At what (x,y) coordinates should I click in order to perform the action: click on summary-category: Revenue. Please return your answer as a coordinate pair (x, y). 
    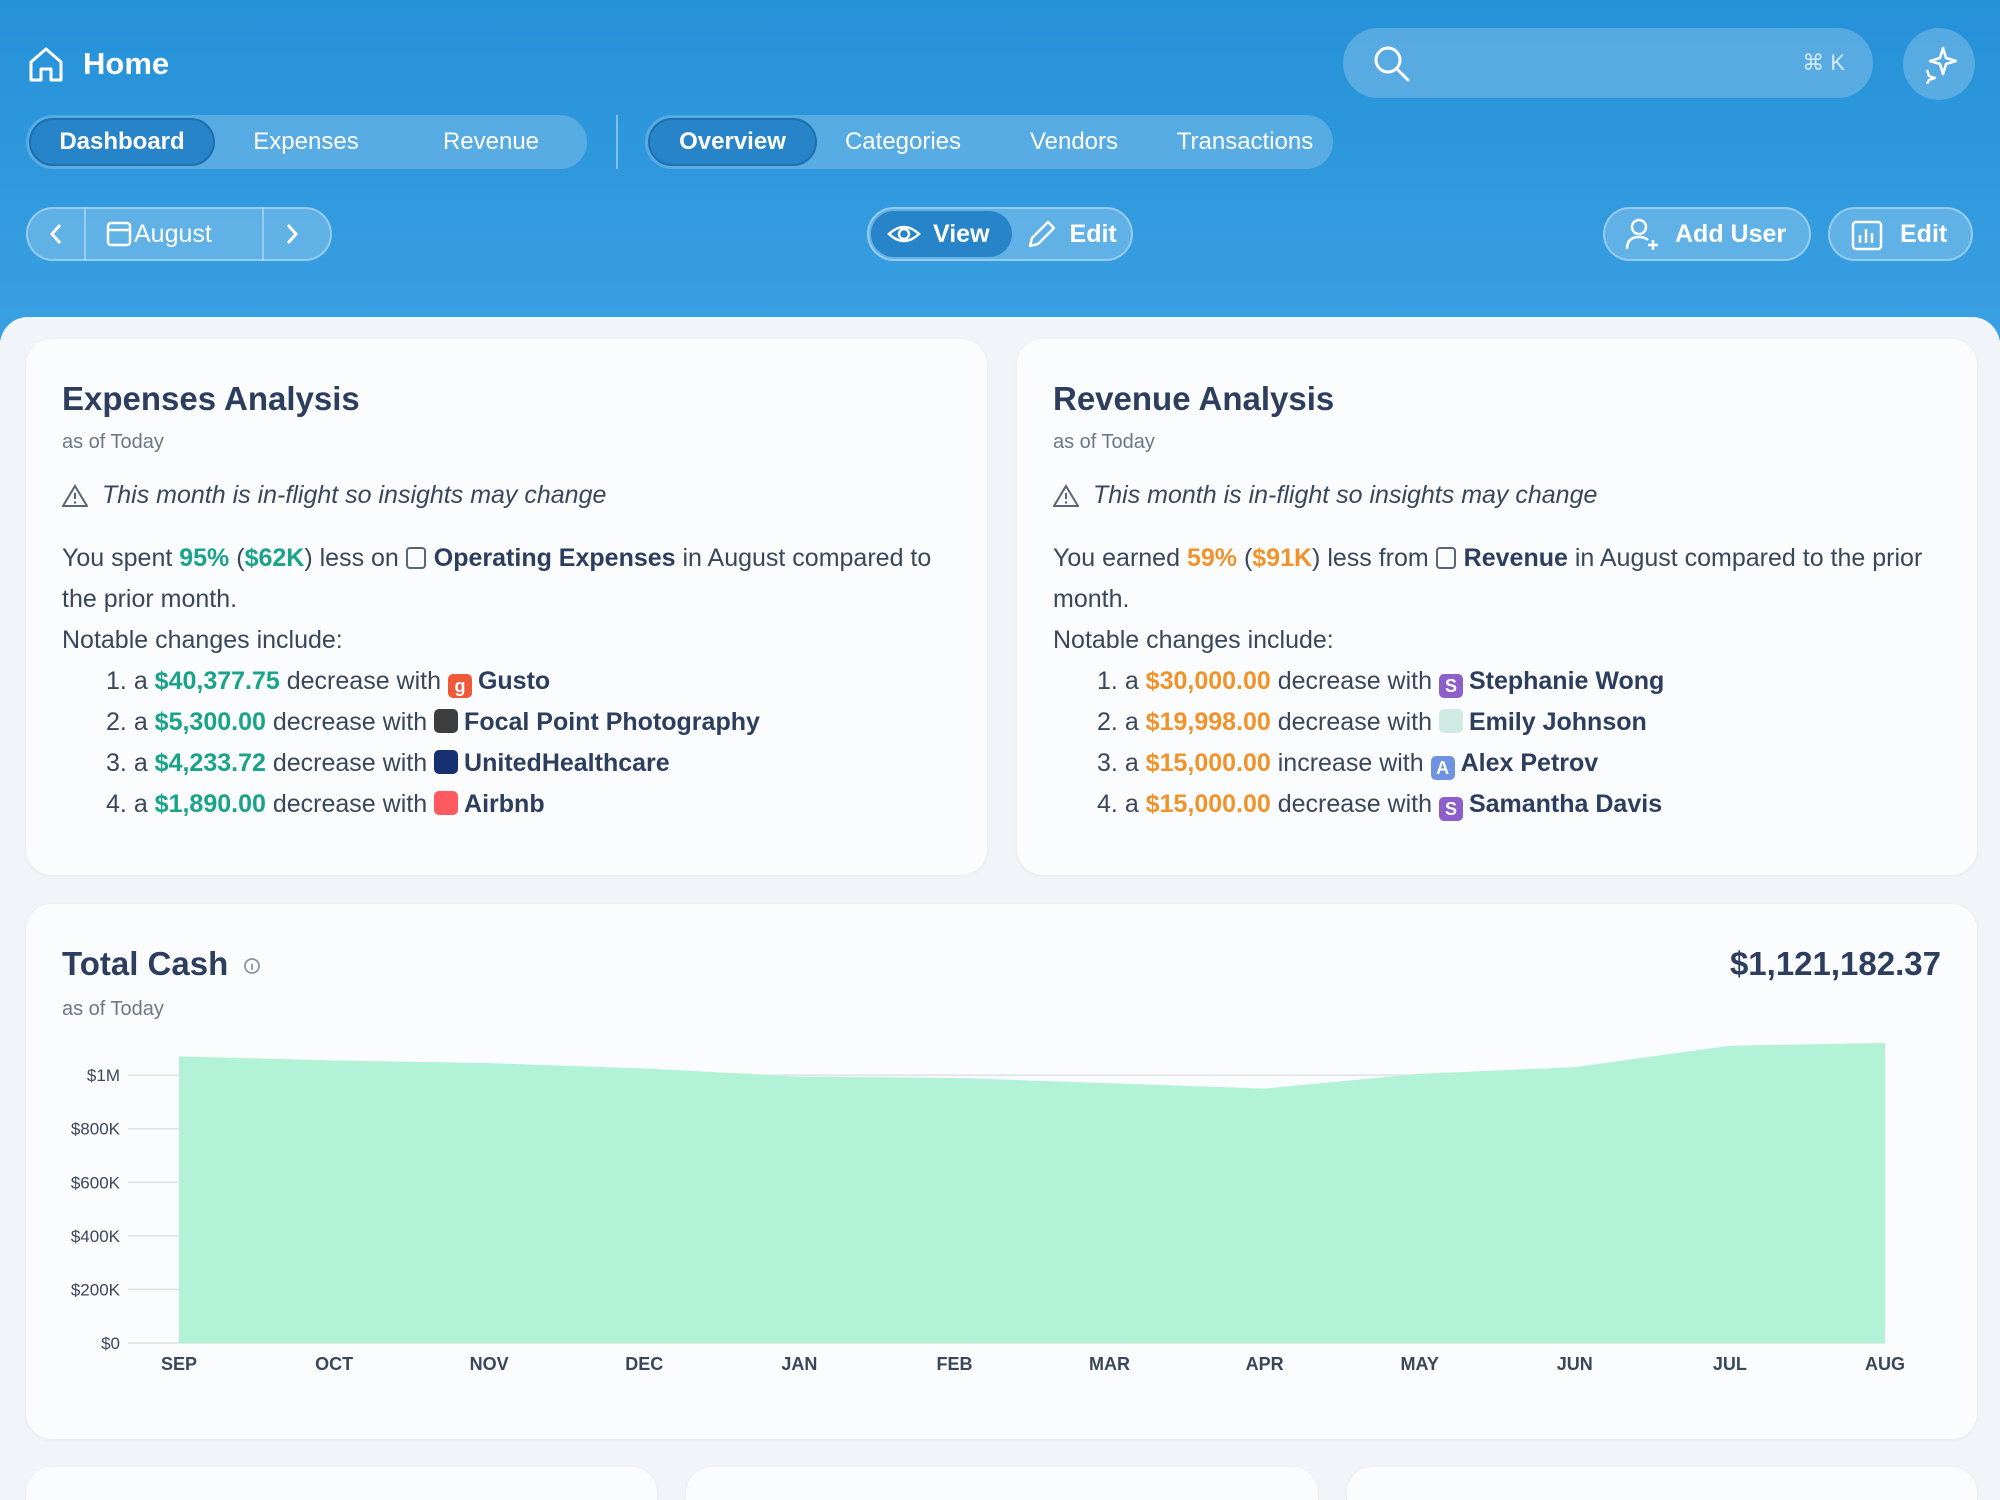
    Looking at the image, I should click on (1515, 558).